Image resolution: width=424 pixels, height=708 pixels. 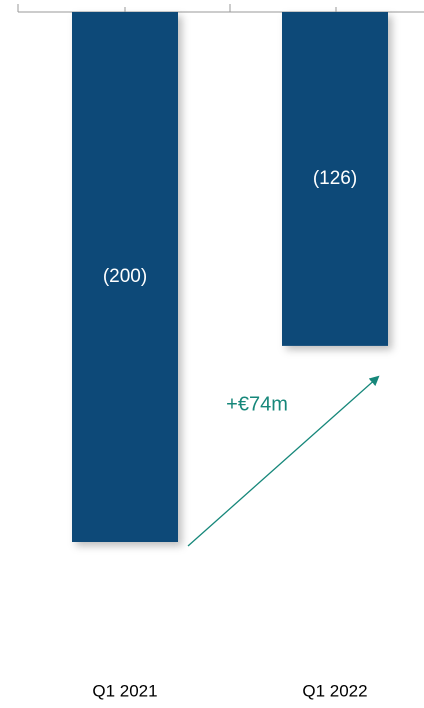 I want to click on x-tick-label: Q1 2021, so click(x=124, y=690).